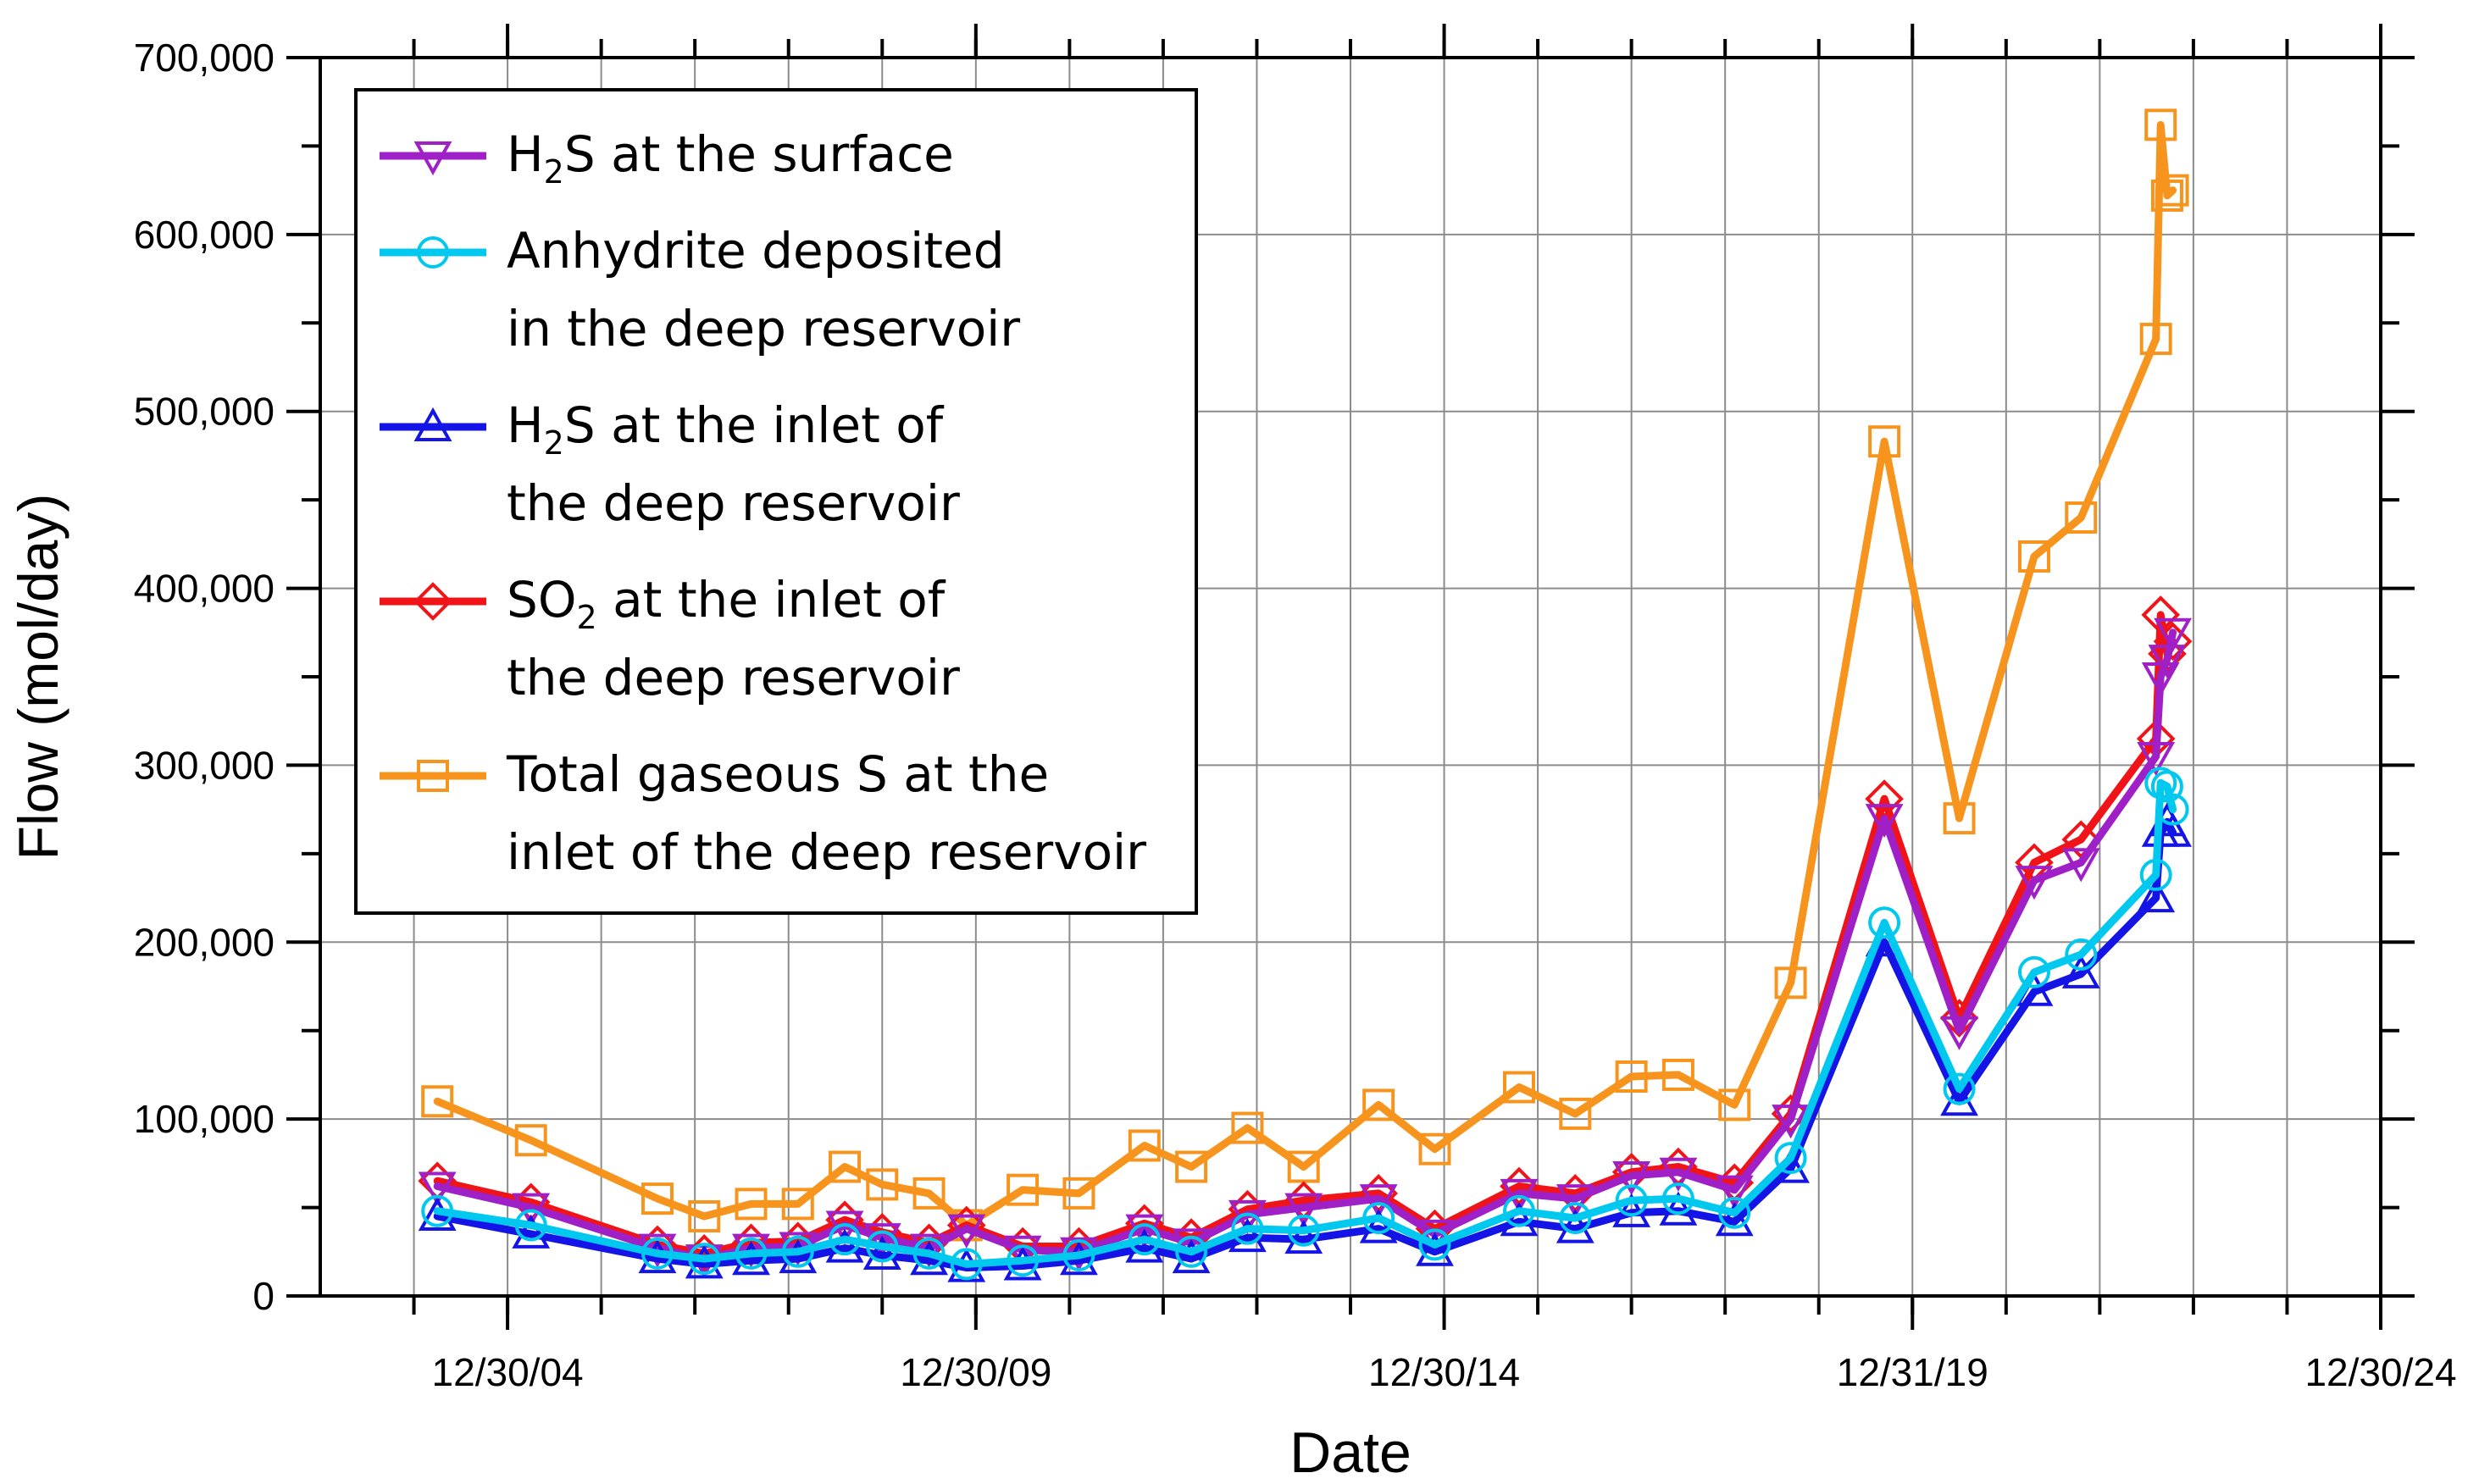 This screenshot has width=2479, height=1484. I want to click on legend-entry-3: SO2 at the inlet of the deep reservoir, so click(670, 638).